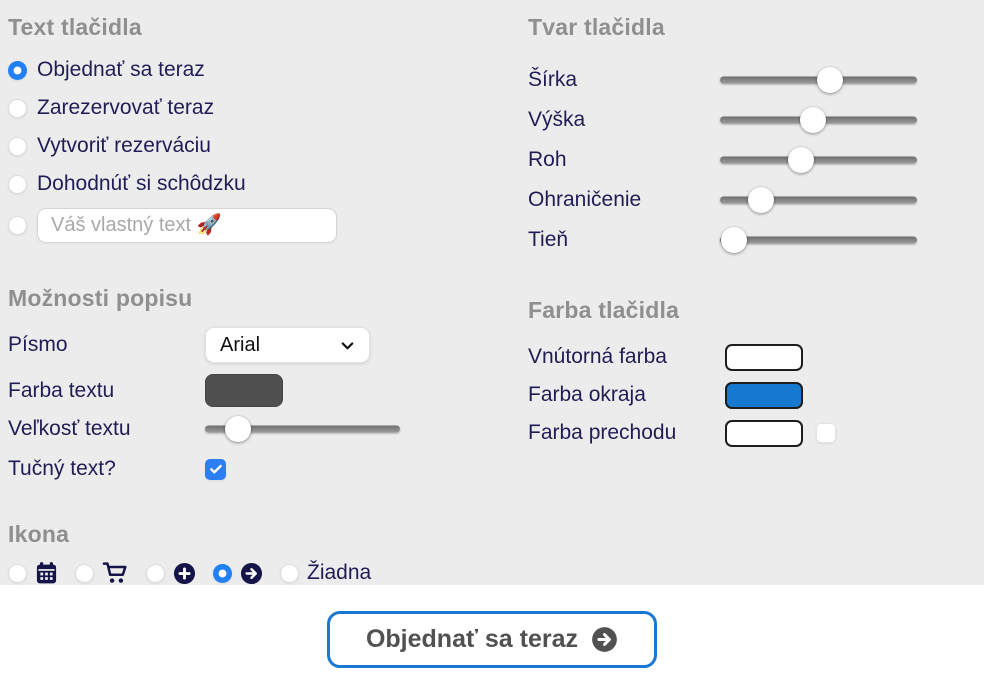 The height and width of the screenshot is (693, 984). Describe the element at coordinates (253, 108) in the screenshot. I see `text-option-row: Zarezervovať teraz` at that location.